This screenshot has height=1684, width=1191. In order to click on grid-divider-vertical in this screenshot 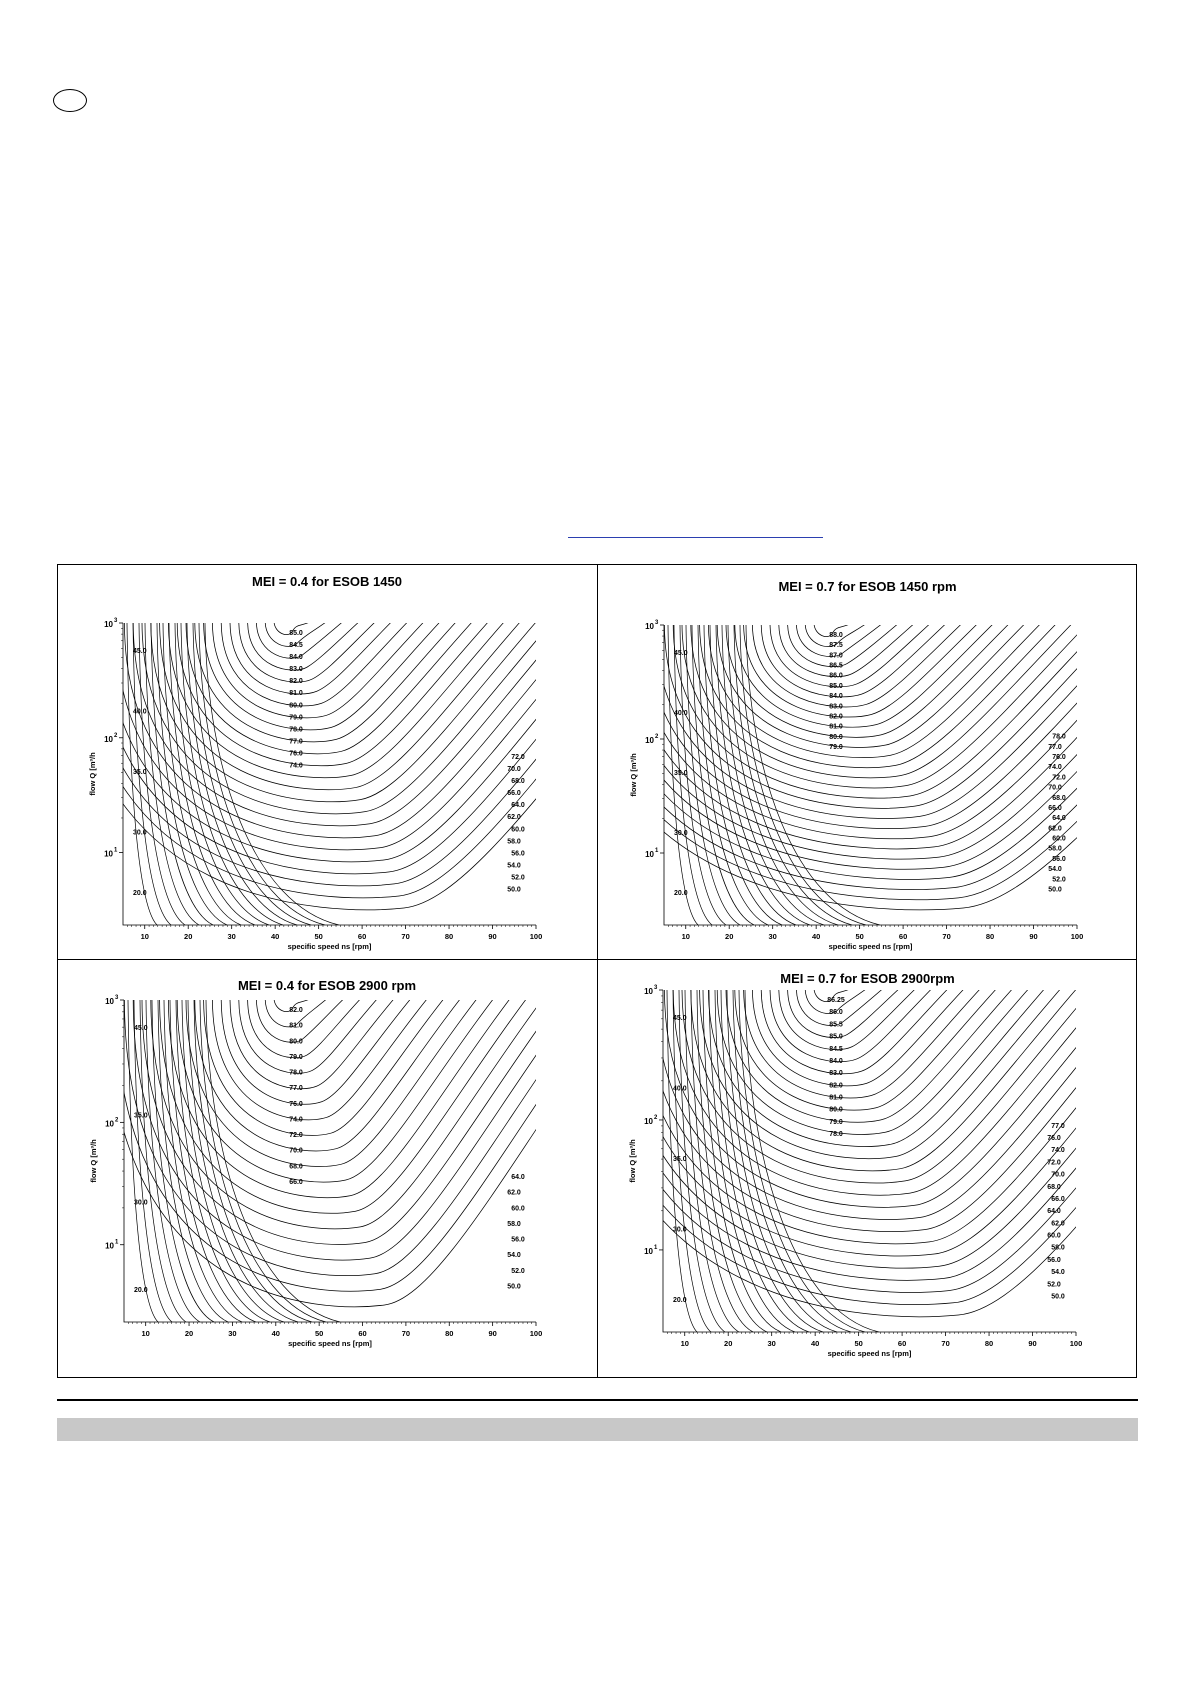, I will do `click(597, 971)`.